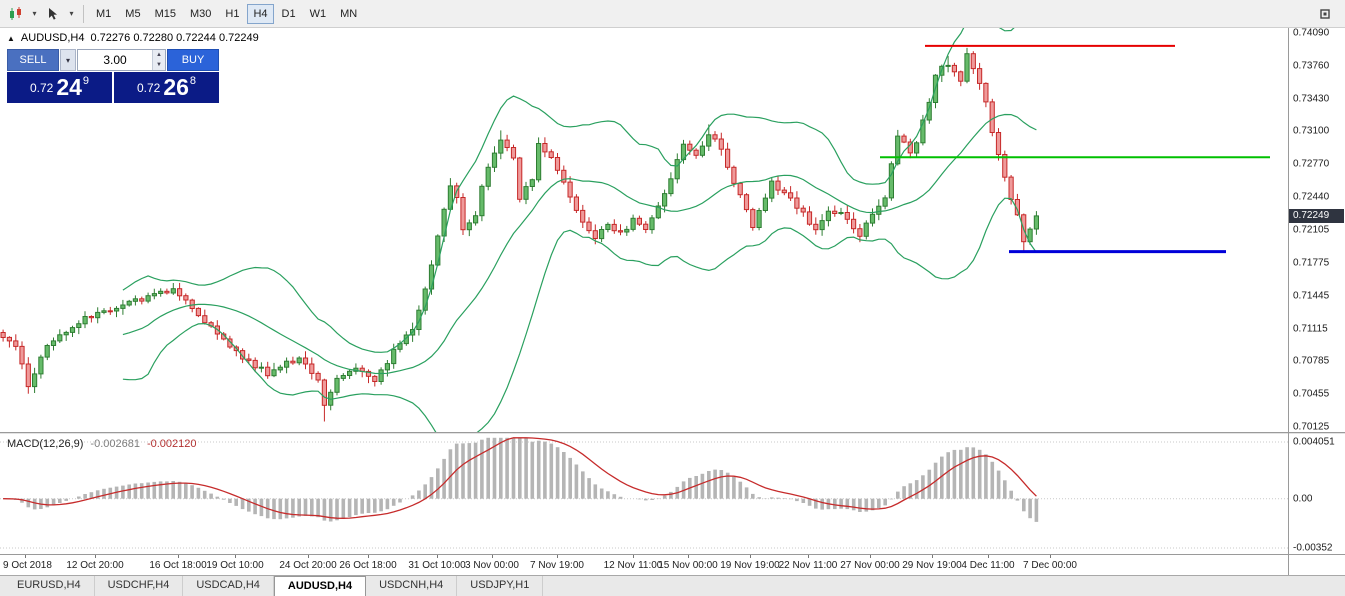  What do you see at coordinates (1311, 361) in the screenshot?
I see `price-axis-label: 0.70785` at bounding box center [1311, 361].